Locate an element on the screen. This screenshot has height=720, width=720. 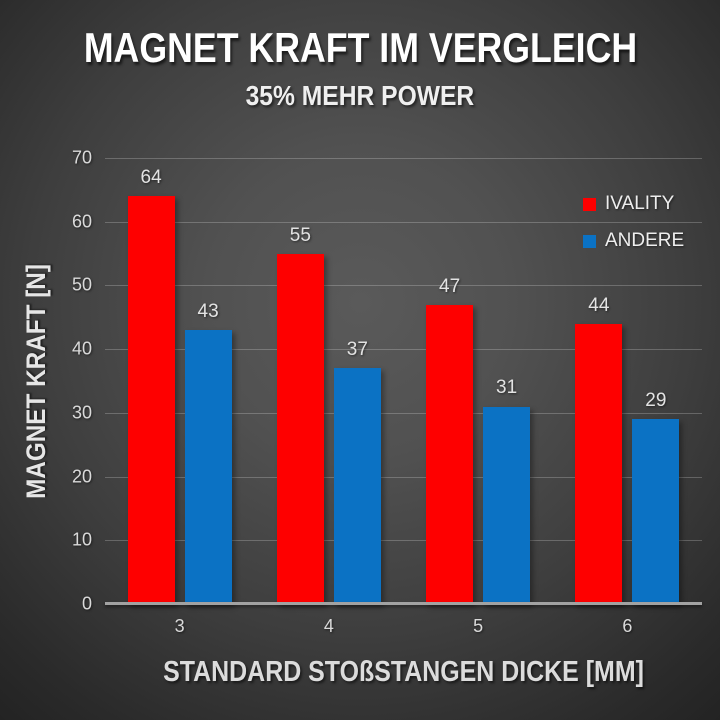
bar-andere-6mm is located at coordinates (656, 511).